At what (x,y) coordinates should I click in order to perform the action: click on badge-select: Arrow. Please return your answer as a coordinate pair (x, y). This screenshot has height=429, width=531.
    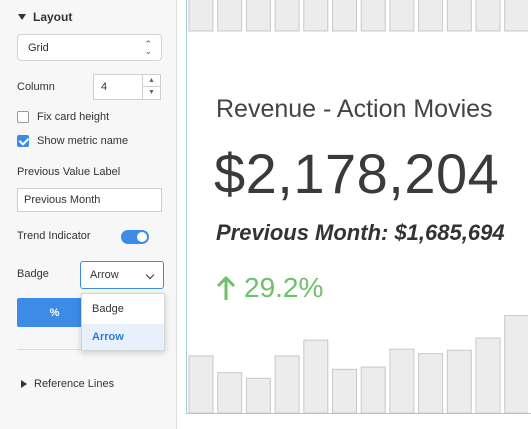
    Looking at the image, I should click on (122, 275).